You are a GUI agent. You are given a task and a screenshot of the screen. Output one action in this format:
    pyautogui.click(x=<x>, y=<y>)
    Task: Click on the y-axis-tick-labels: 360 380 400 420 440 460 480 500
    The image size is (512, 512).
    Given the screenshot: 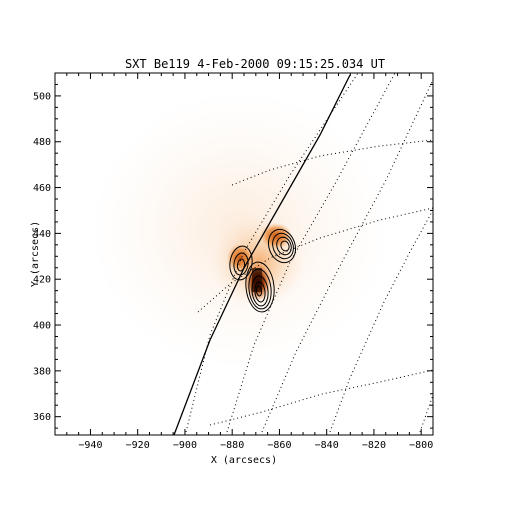 What is the action you would take?
    pyautogui.click(x=42, y=257)
    